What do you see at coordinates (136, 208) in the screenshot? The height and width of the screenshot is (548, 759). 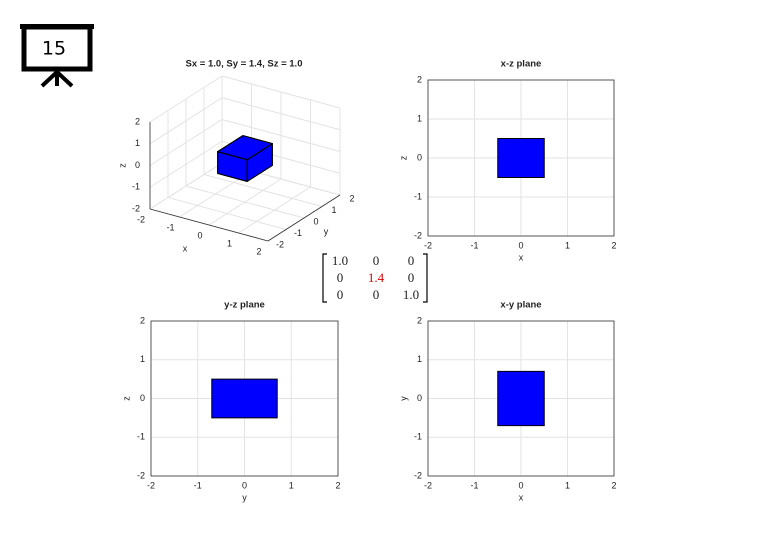 I see `z-tick-label: -2` at bounding box center [136, 208].